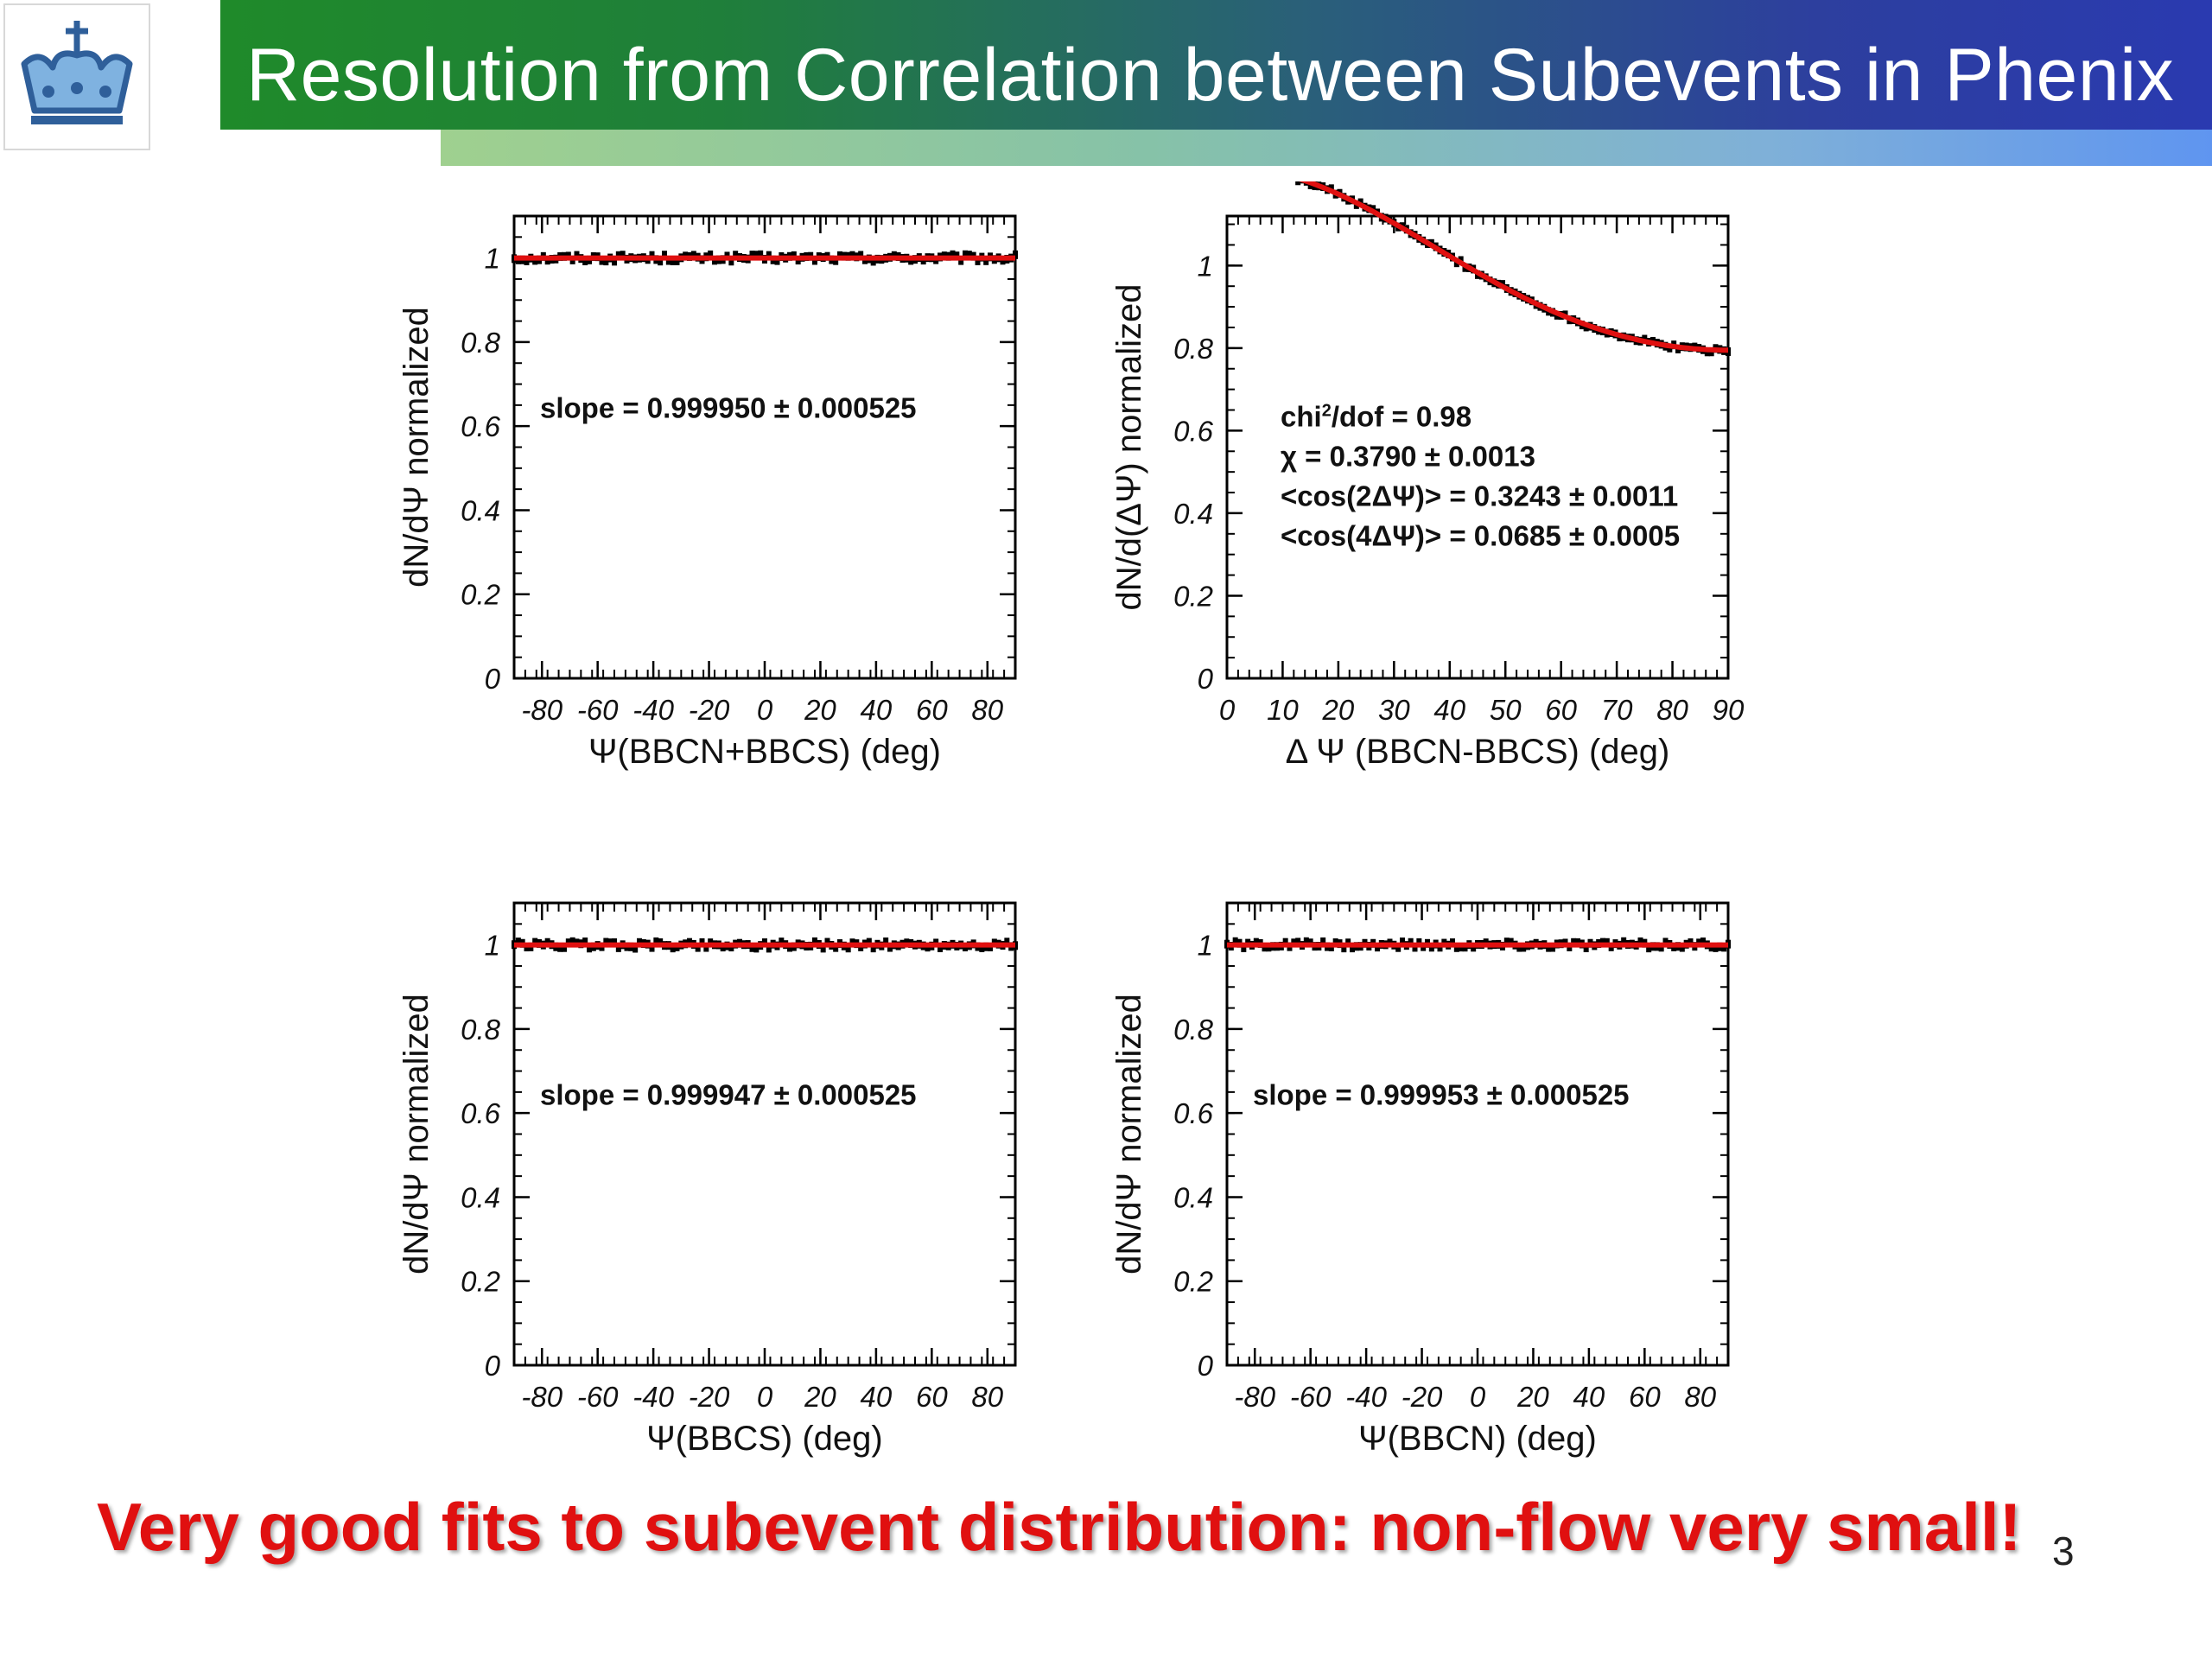 The width and height of the screenshot is (2212, 1659). Describe the element at coordinates (1376, 417) in the screenshot. I see `chi2-annotation: chi2/dof = 0.98` at that location.